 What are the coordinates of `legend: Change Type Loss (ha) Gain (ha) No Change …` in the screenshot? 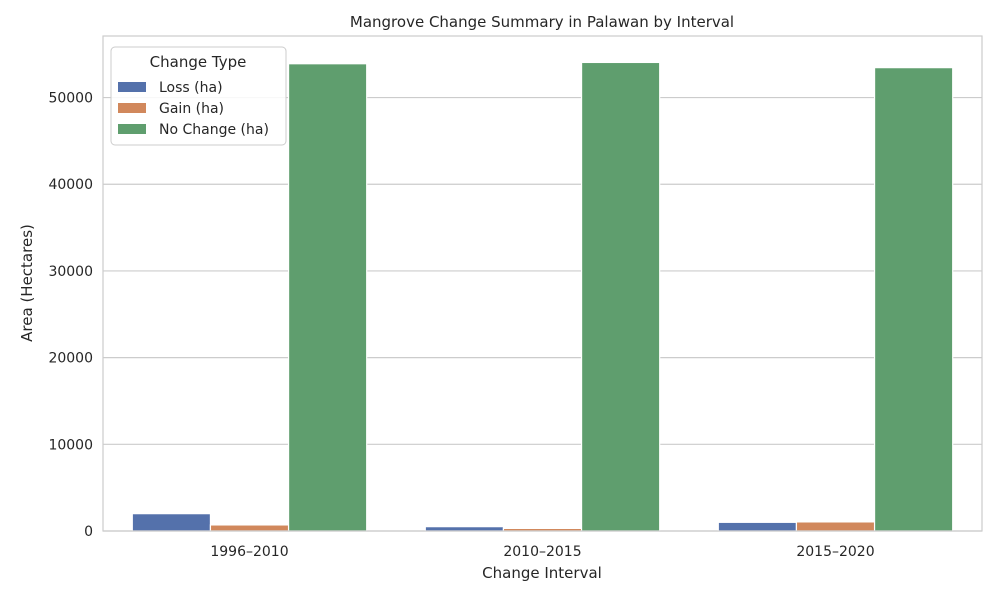 It's located at (198, 96).